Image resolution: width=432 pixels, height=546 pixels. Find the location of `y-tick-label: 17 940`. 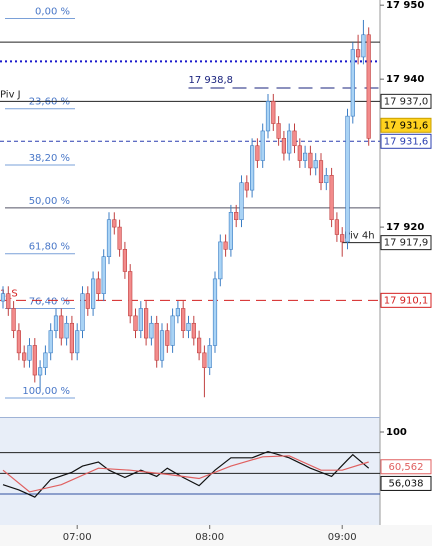

y-tick-label: 17 940 is located at coordinates (405, 79).